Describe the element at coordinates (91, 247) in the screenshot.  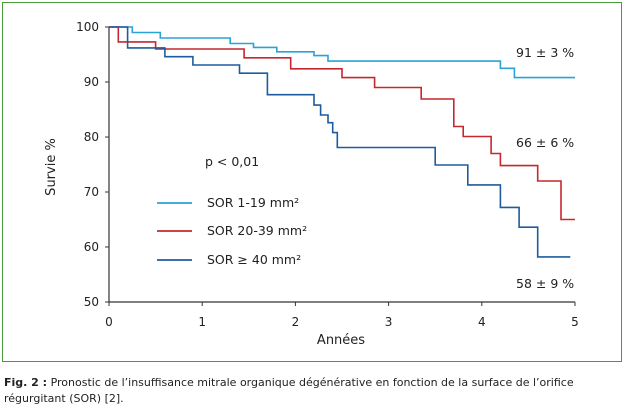
I see `y-tick-label: 60` at that location.